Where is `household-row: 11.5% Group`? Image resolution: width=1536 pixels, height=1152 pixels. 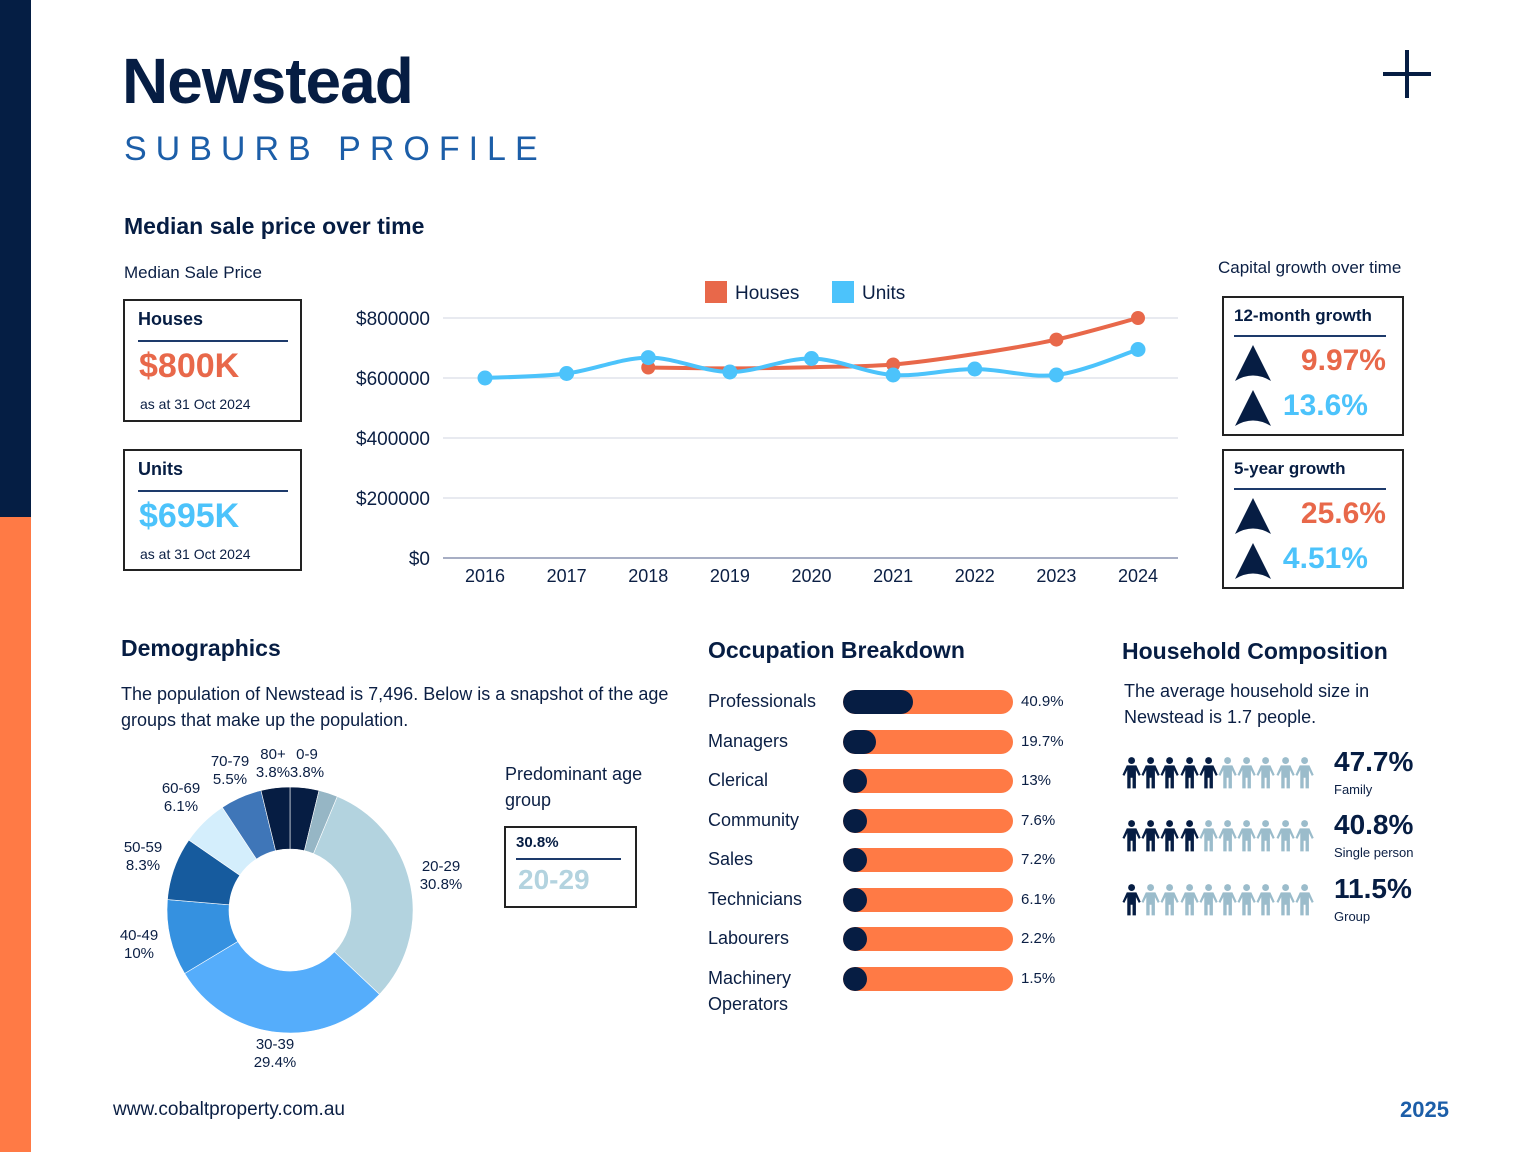 household-row: 11.5% Group is located at coordinates (1282, 903).